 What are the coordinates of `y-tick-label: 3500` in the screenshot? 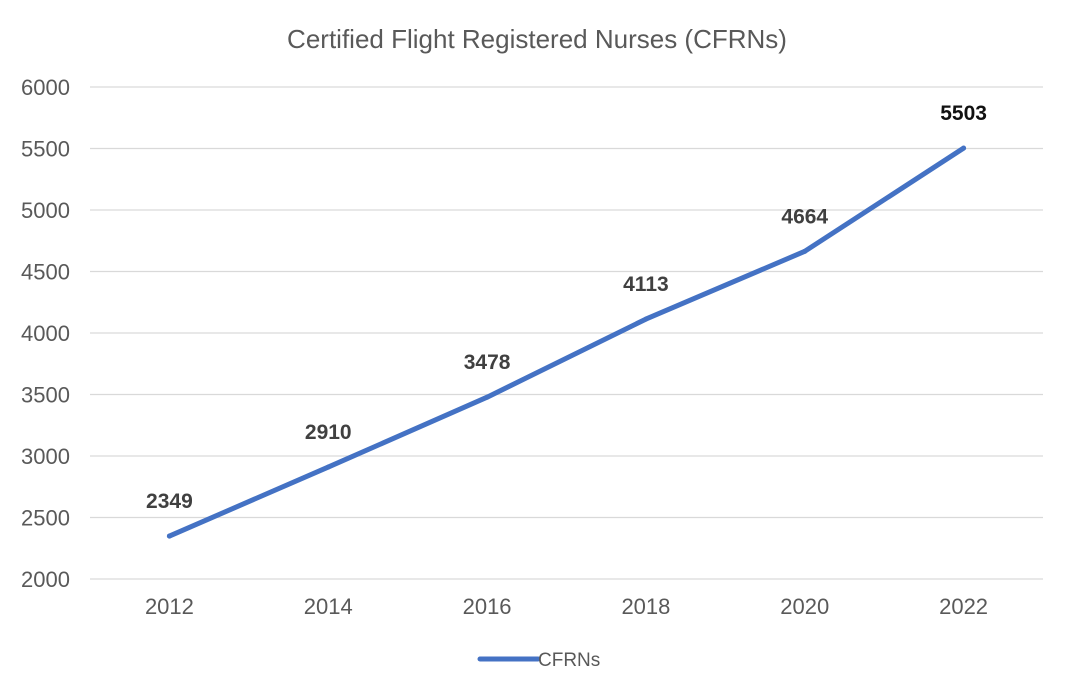 It's located at (45, 395).